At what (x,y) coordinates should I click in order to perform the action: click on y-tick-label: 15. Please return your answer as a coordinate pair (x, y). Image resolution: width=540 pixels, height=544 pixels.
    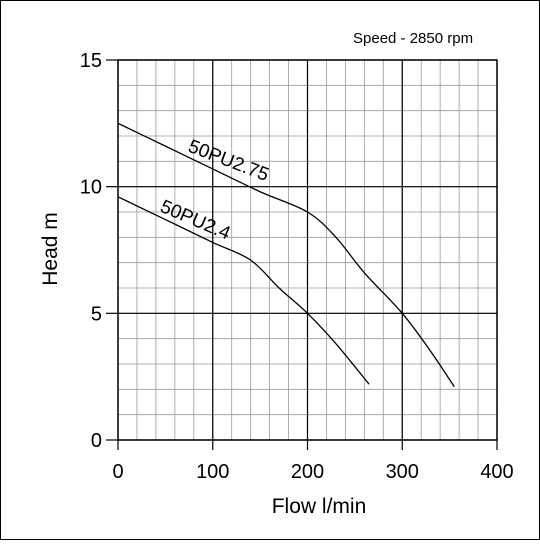
    Looking at the image, I should click on (91, 61).